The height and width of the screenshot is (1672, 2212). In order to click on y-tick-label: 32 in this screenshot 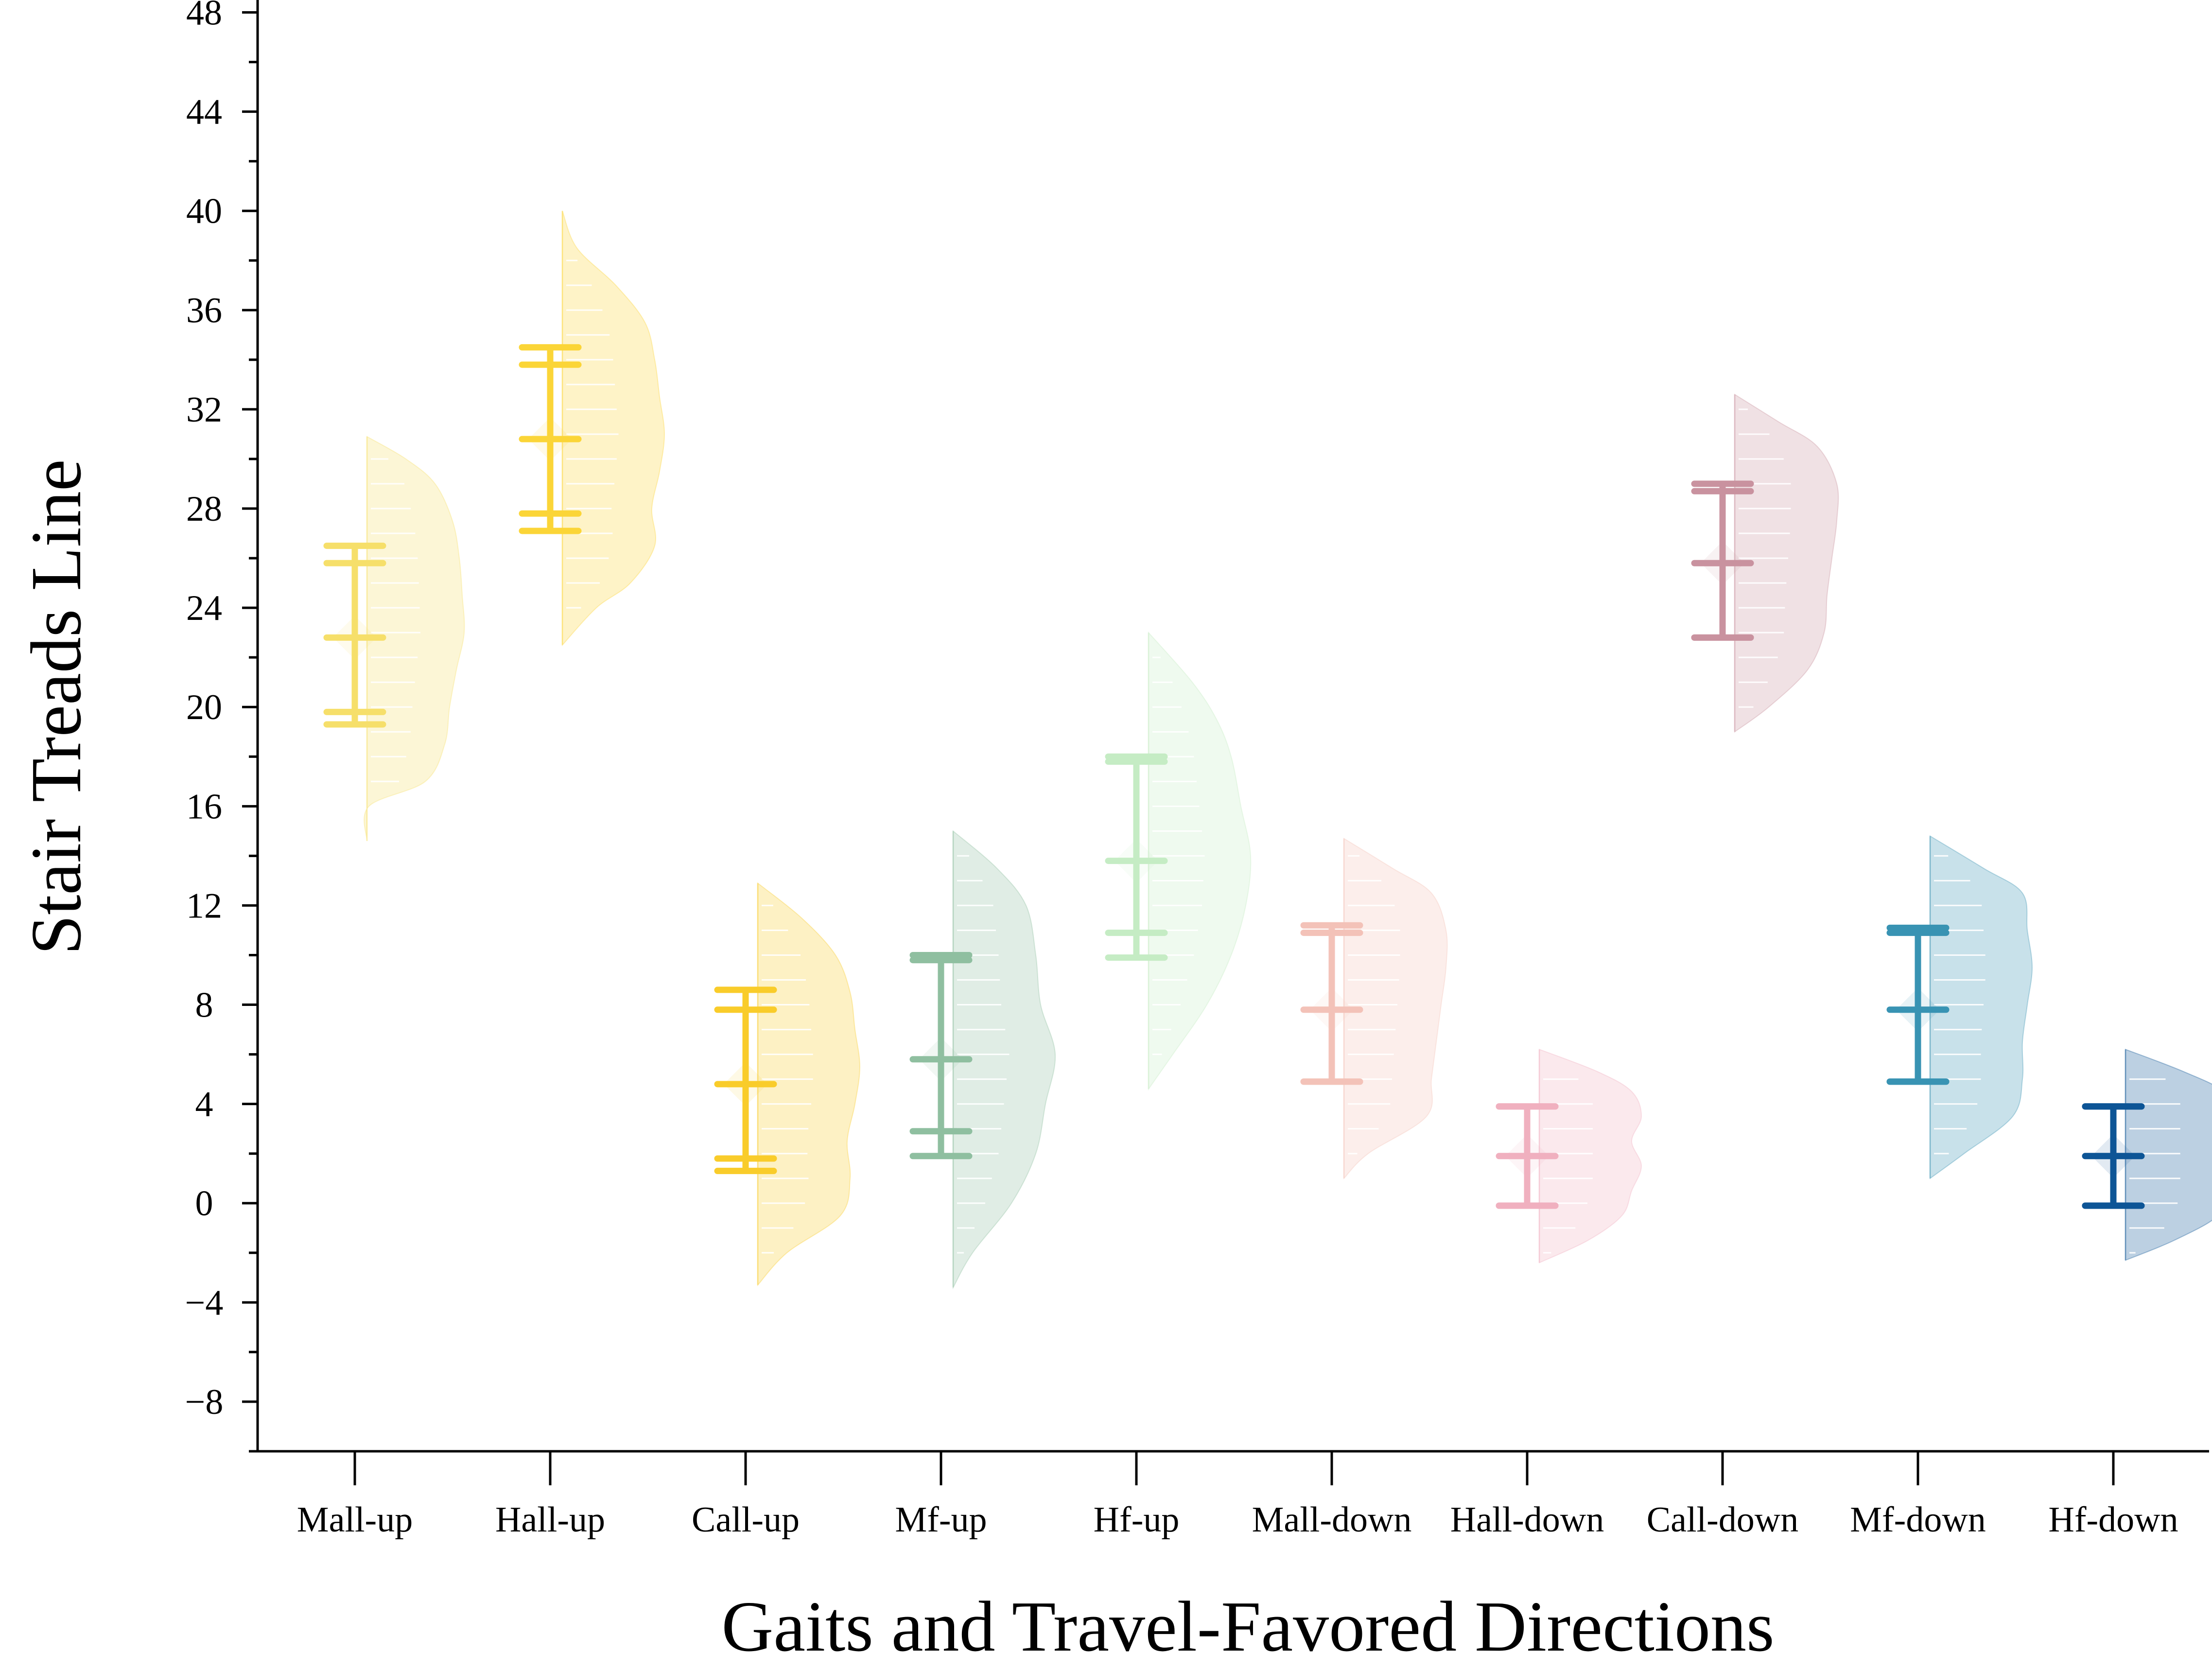, I will do `click(204, 410)`.